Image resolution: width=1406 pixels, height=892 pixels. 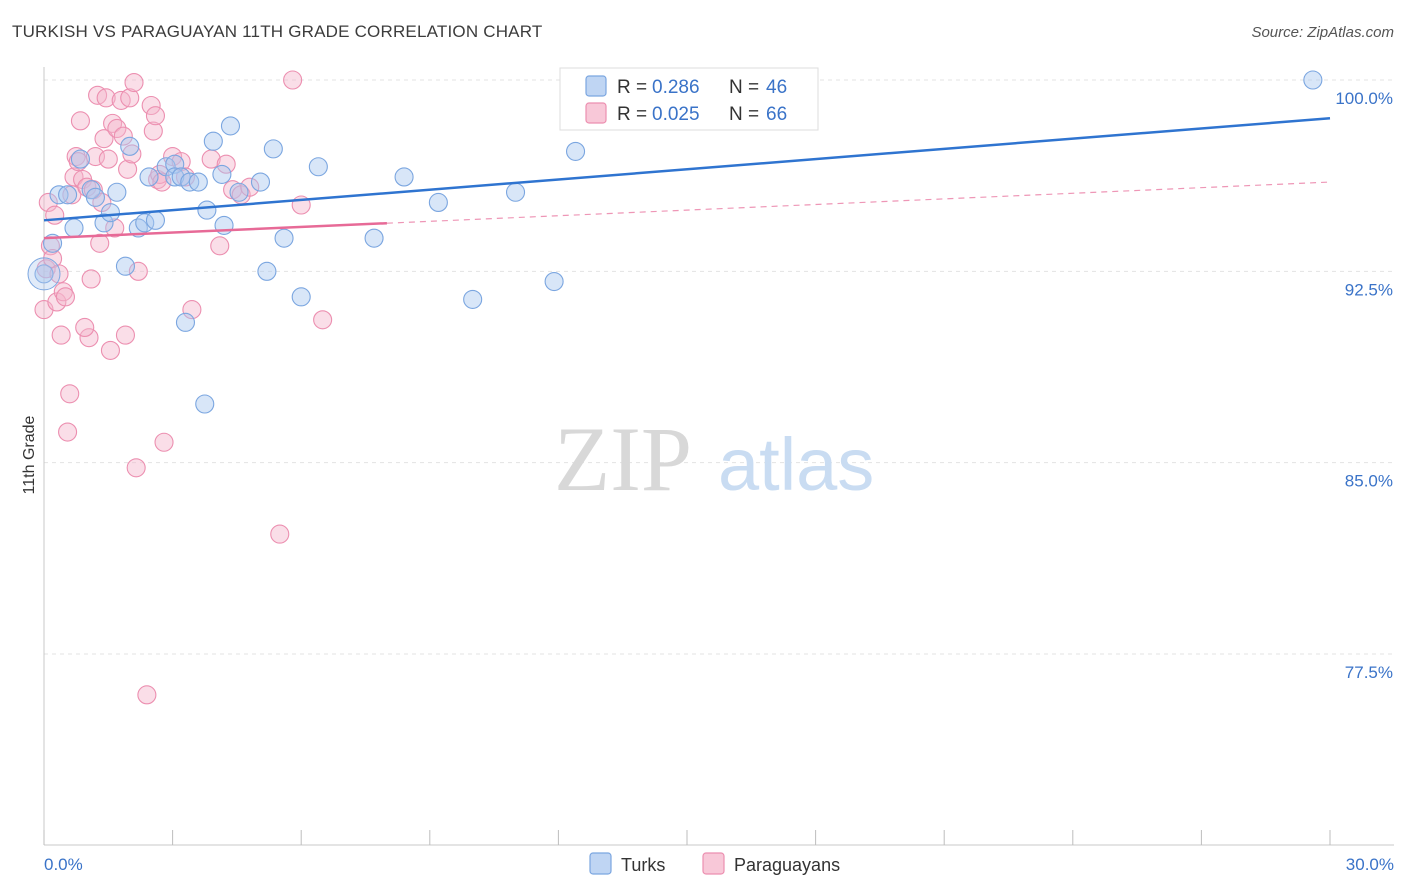 What do you see at coordinates (623, 459) in the screenshot?
I see `watermark-zip: ZIP` at bounding box center [623, 459].